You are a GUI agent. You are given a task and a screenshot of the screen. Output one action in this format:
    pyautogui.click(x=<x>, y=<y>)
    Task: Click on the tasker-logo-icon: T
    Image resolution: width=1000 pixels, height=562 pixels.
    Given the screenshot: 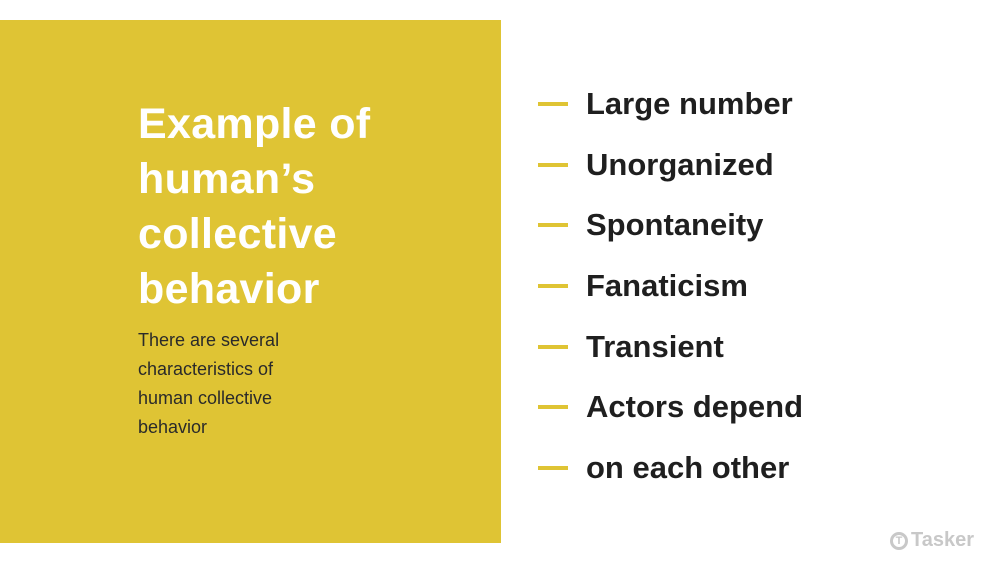 What is the action you would take?
    pyautogui.click(x=899, y=540)
    